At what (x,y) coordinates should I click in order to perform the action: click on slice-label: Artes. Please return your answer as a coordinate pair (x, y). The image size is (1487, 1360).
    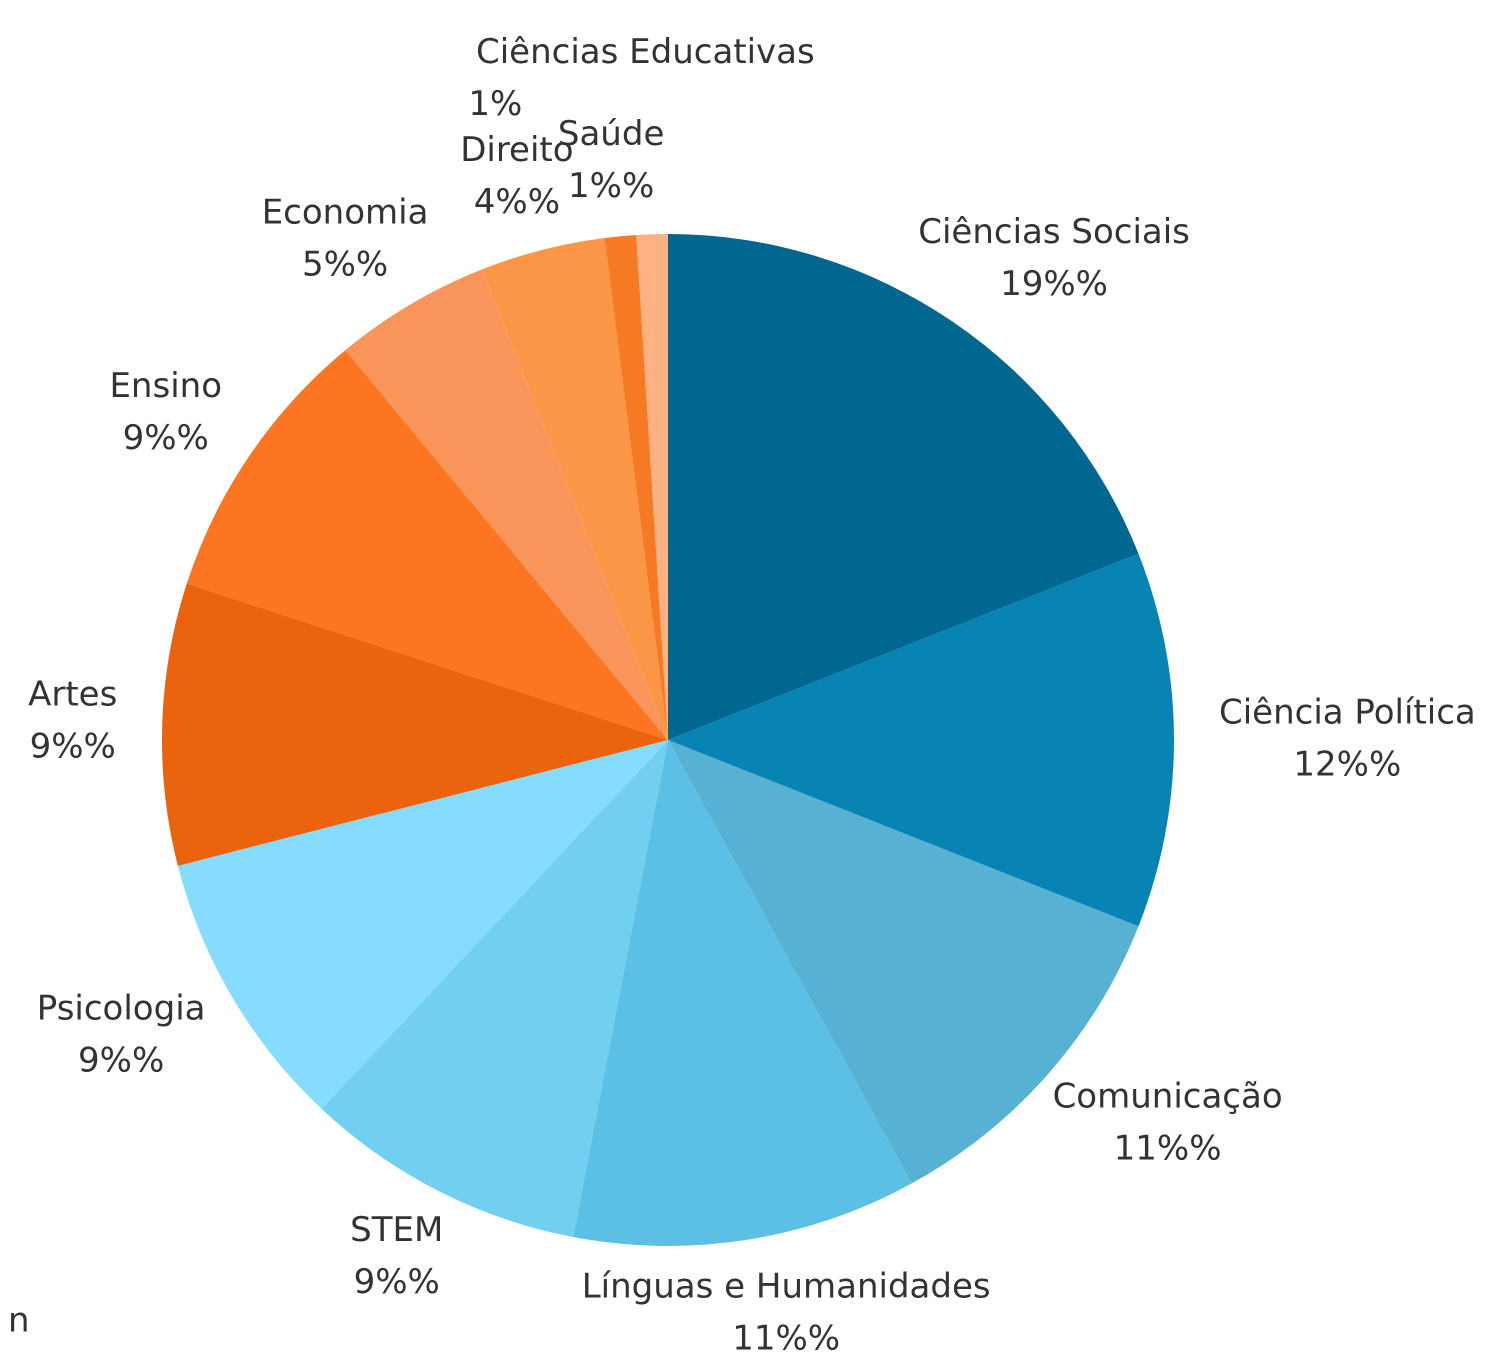
    Looking at the image, I should click on (72, 694).